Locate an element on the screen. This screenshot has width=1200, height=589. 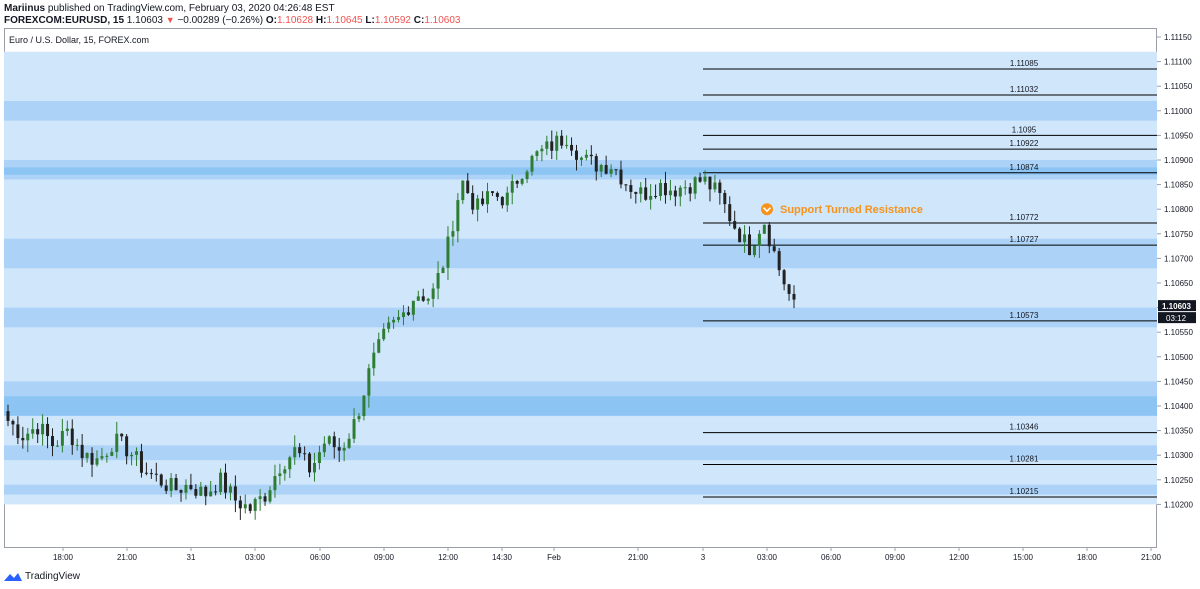
level-label: 1.10874 is located at coordinates (1024, 167).